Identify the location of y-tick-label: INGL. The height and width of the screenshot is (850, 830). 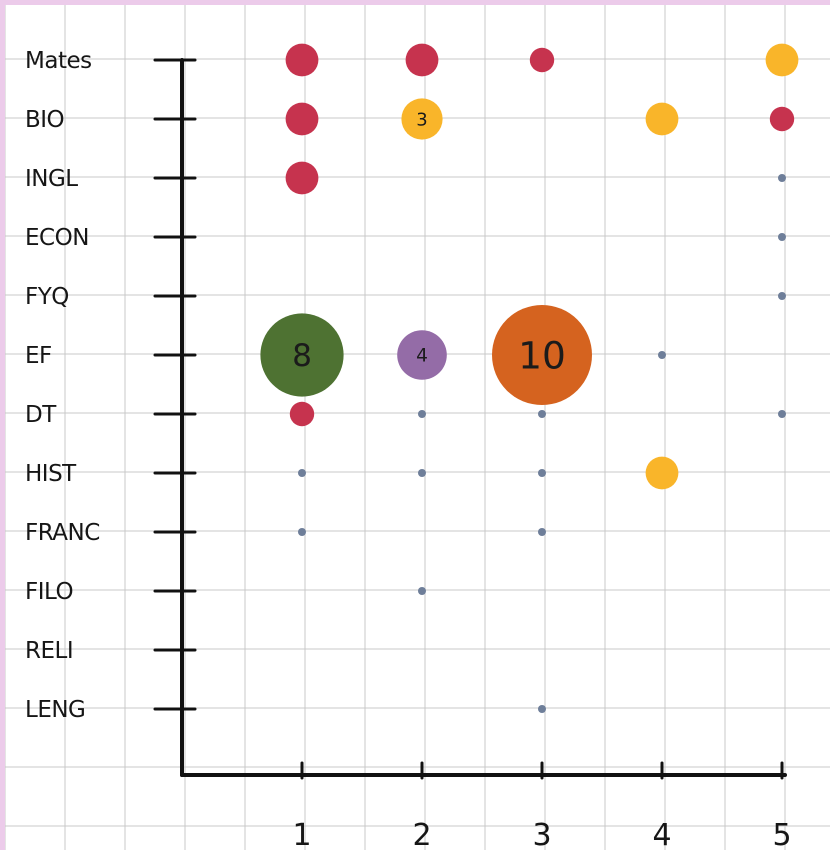
(51, 179).